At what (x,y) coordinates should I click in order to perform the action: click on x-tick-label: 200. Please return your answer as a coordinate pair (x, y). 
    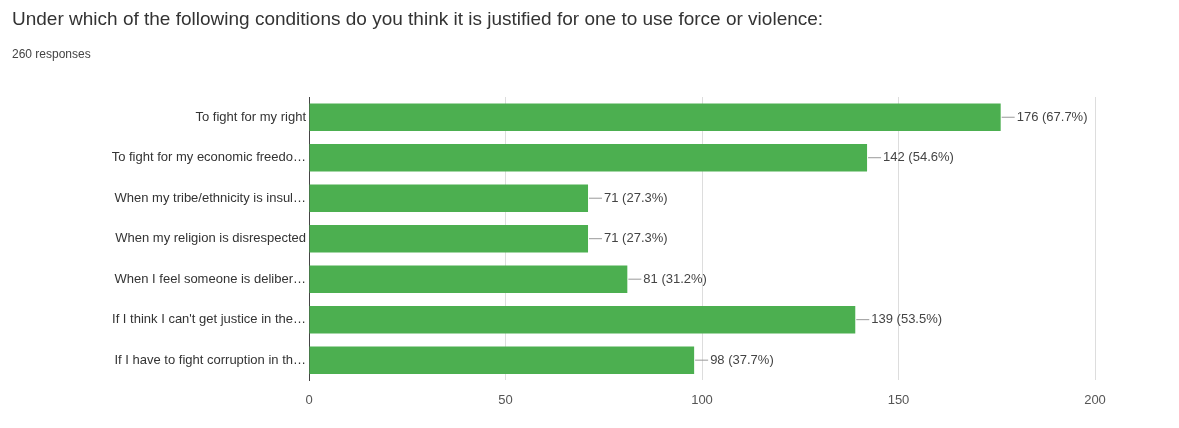
    Looking at the image, I should click on (1095, 399).